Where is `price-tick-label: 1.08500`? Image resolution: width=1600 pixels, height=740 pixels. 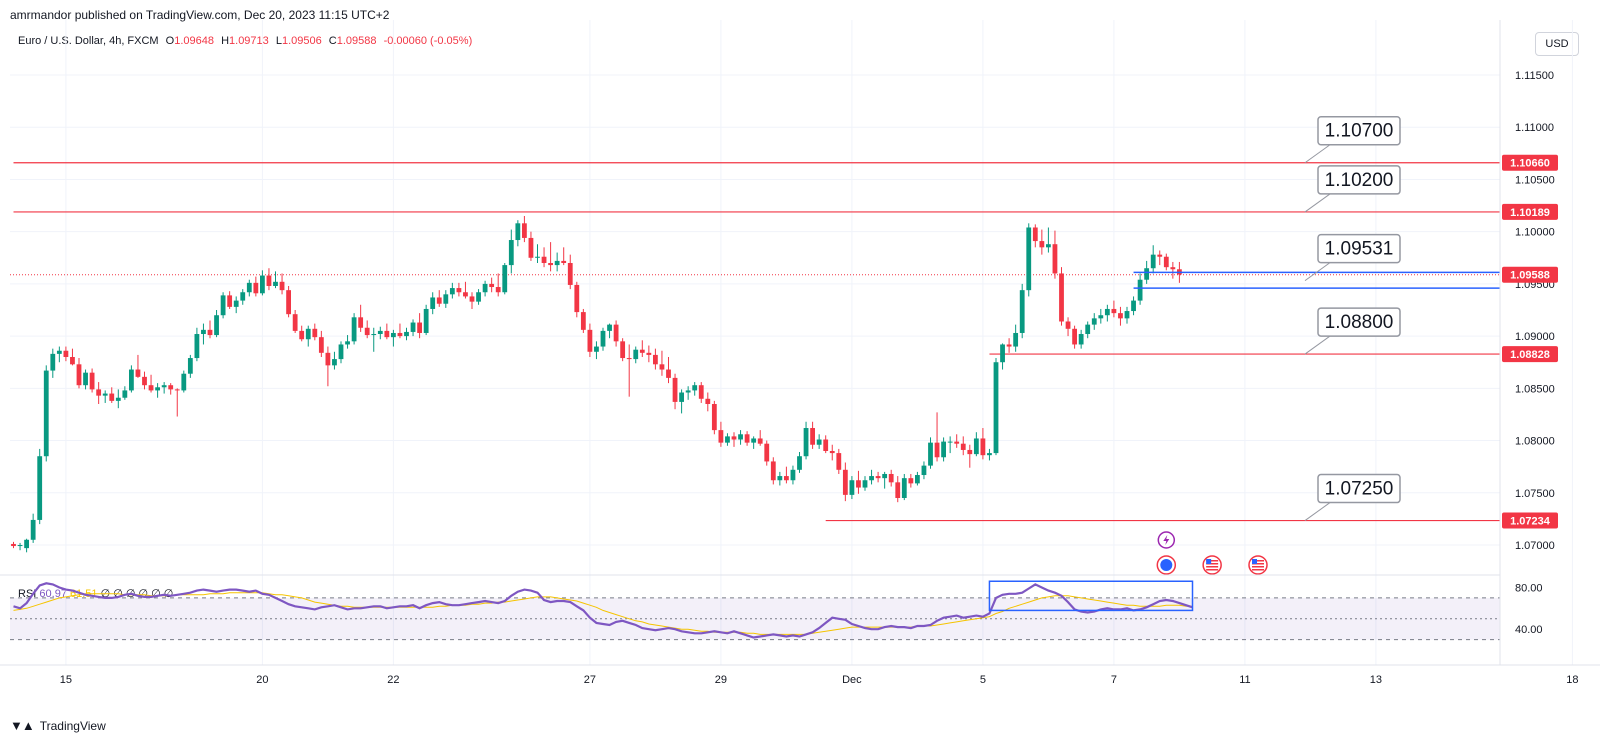 price-tick-label: 1.08500 is located at coordinates (1535, 389).